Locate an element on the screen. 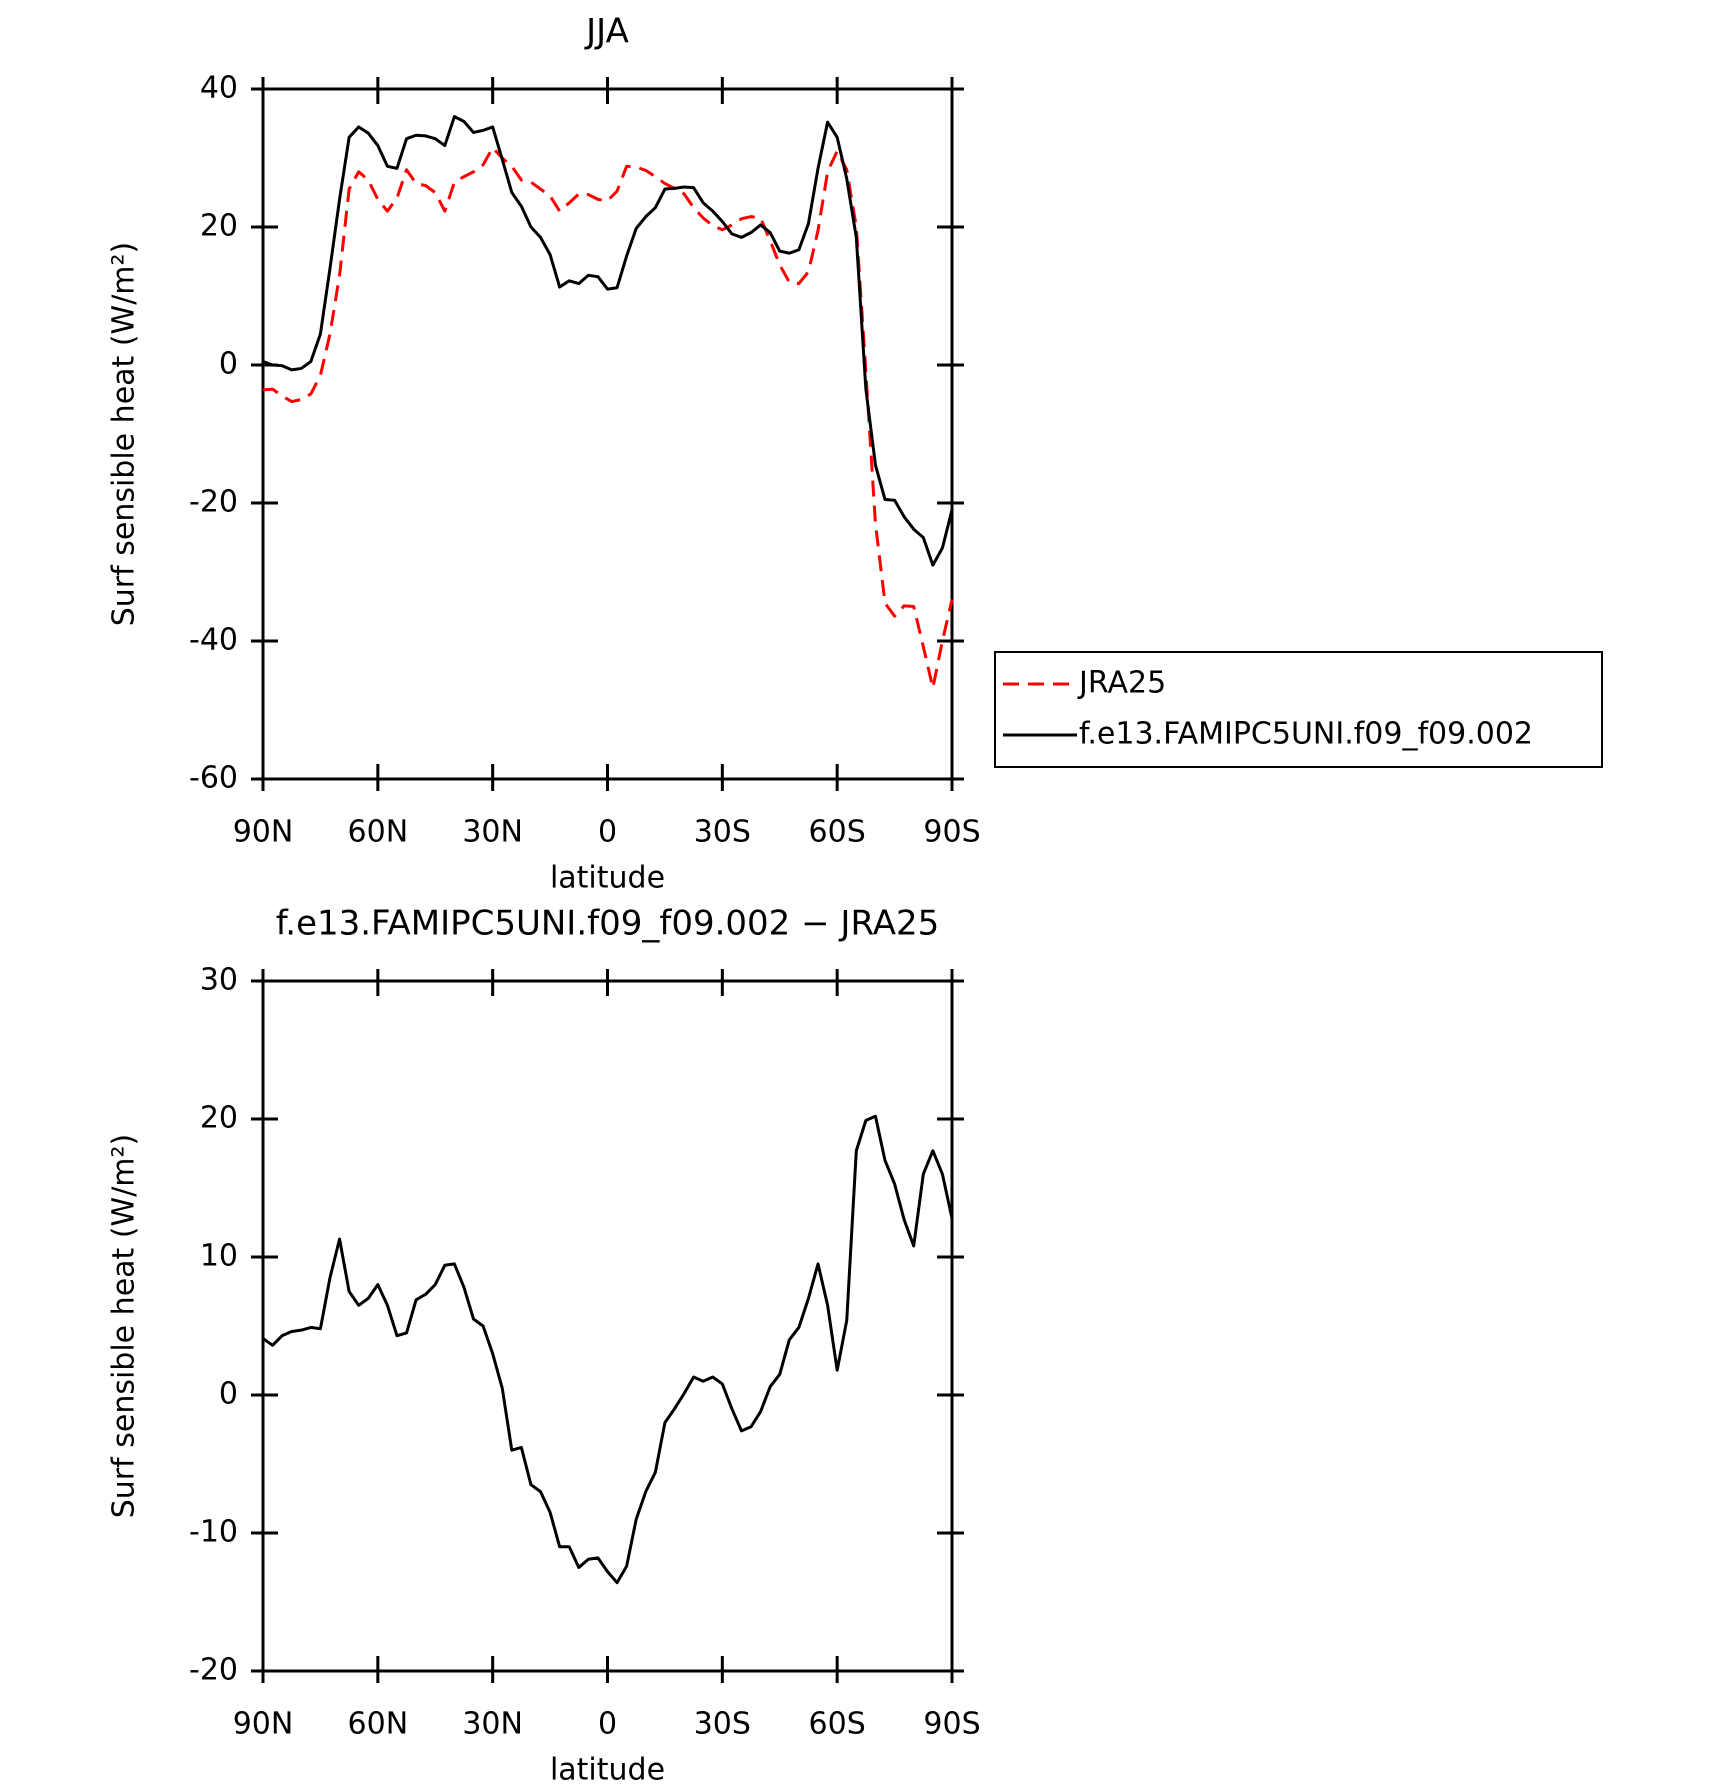 The height and width of the screenshot is (1789, 1710). chart-title: f.e13.FAMIPC5UNI.f09_f09.002 − JRA25 is located at coordinates (607, 924).